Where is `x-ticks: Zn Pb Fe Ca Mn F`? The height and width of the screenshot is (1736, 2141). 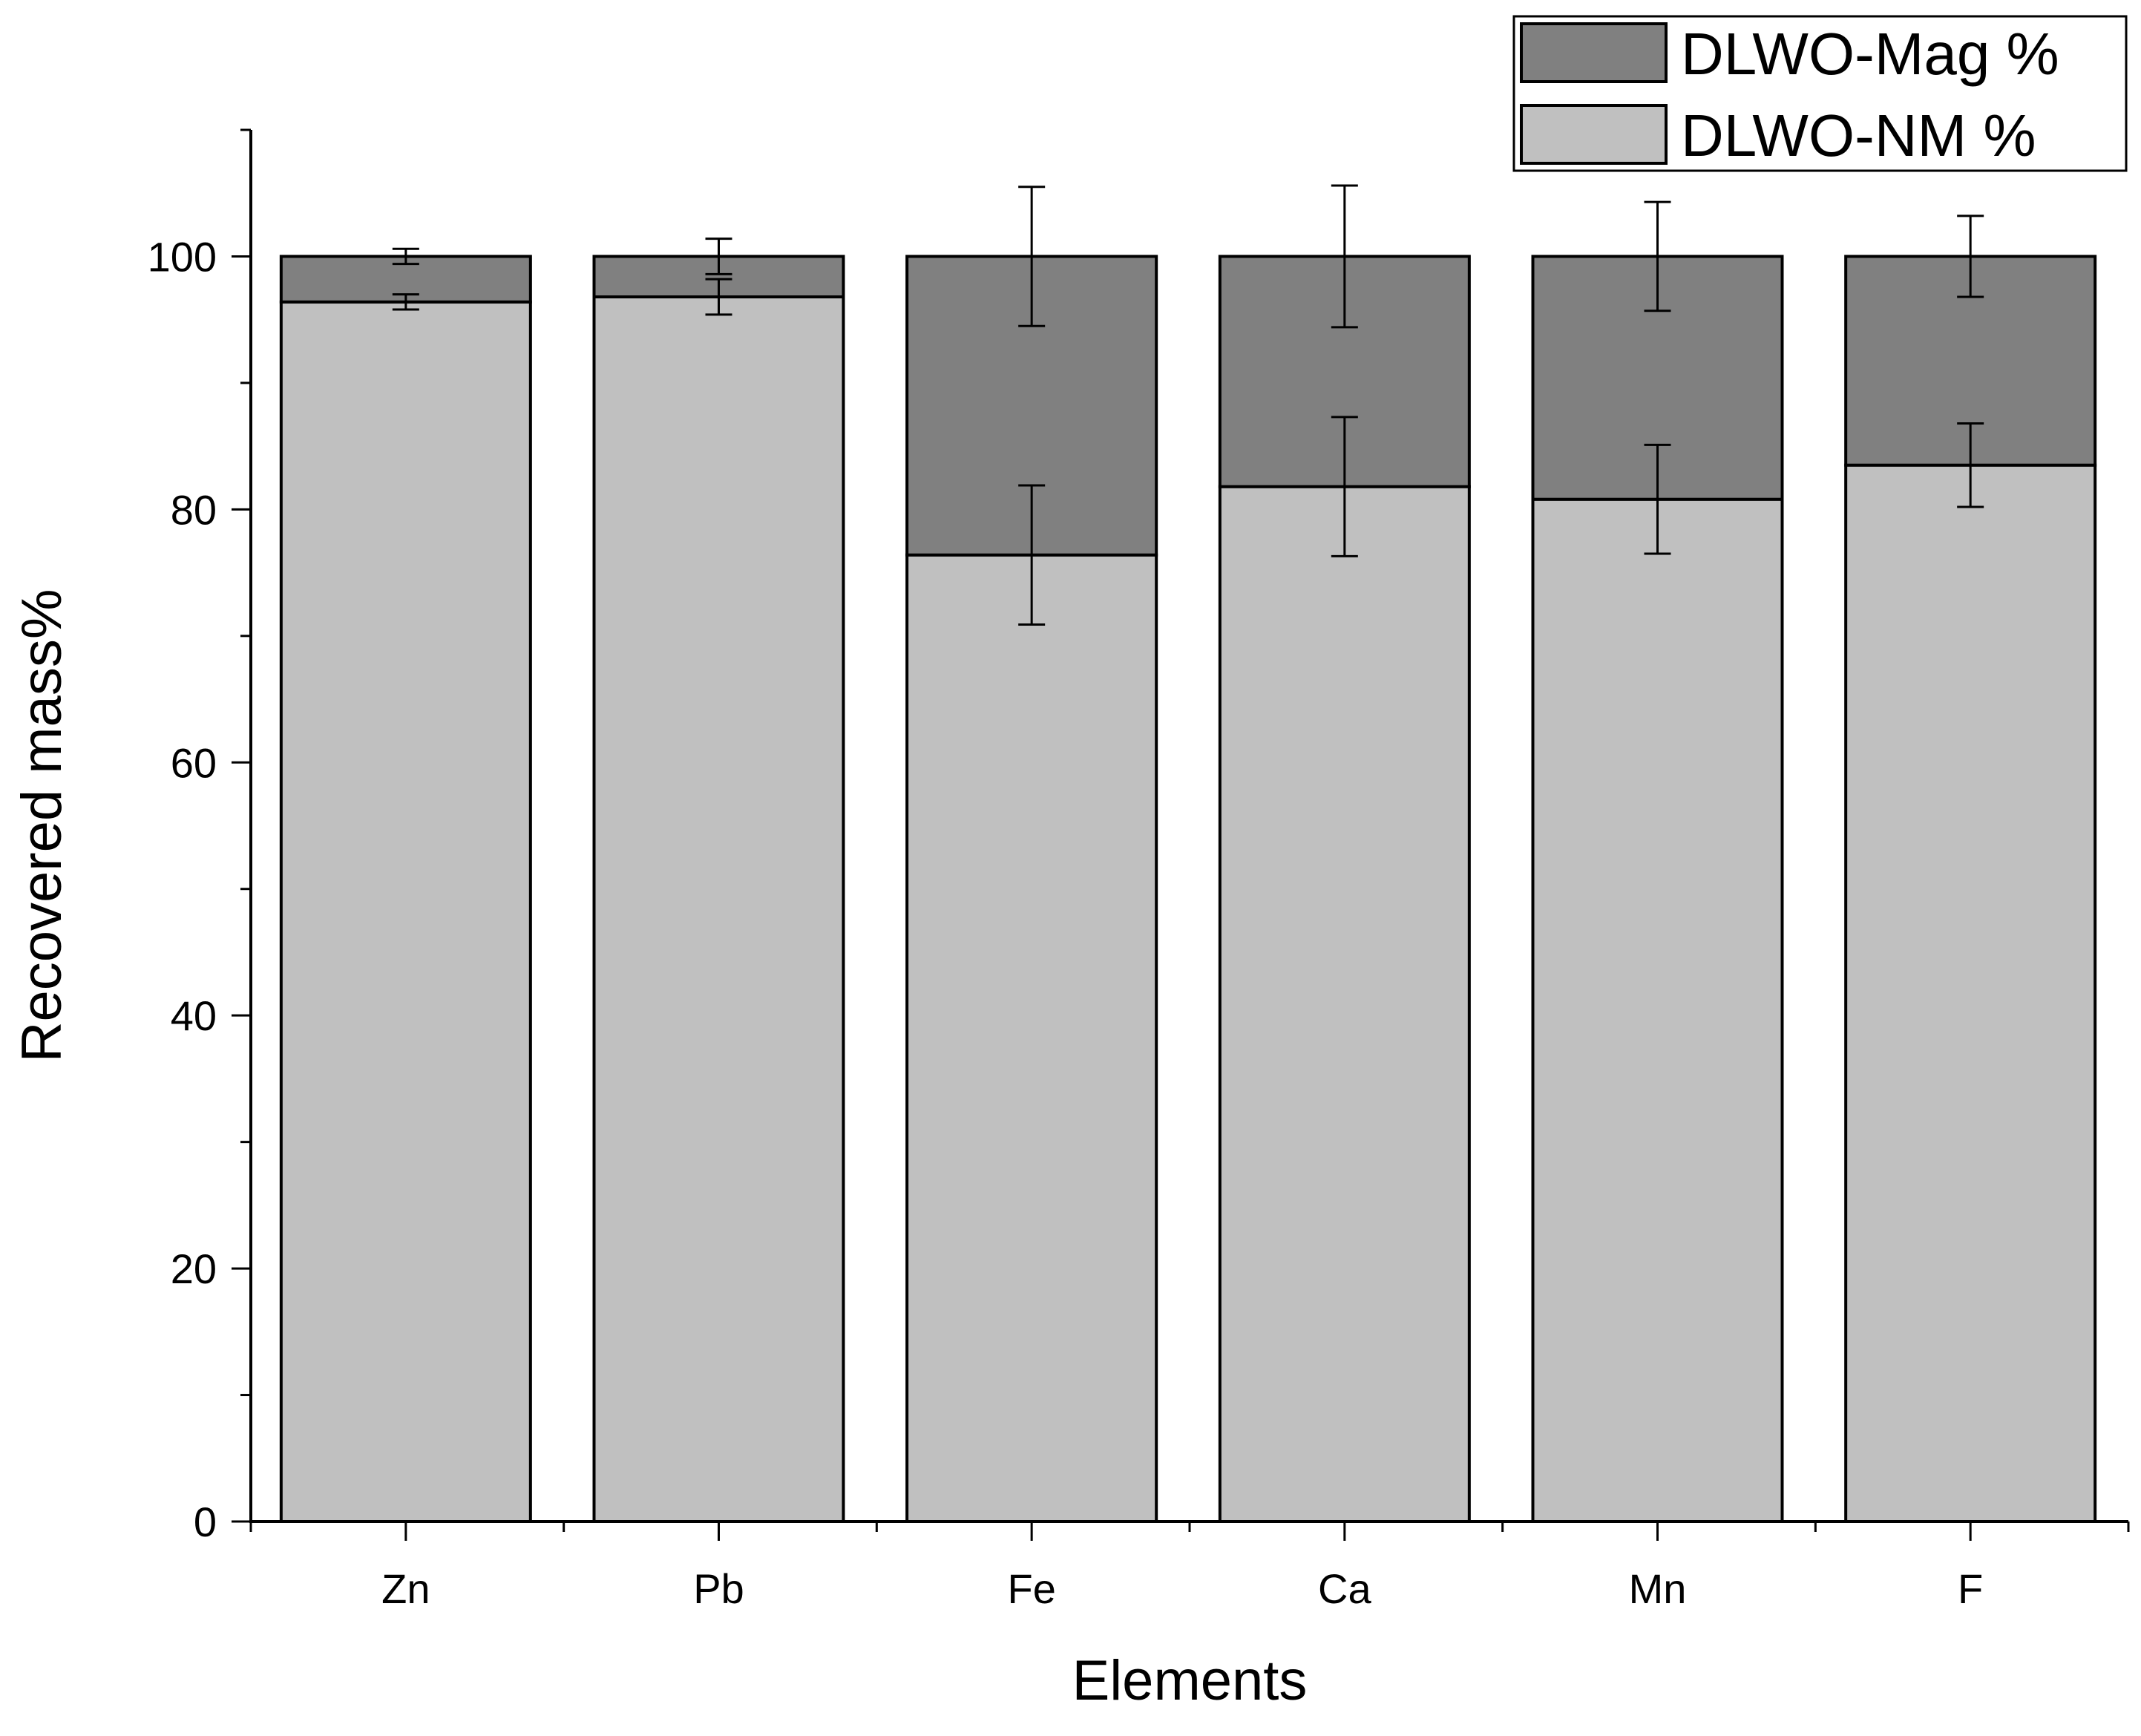 x-ticks: Zn Pb Fe Ca Mn F is located at coordinates (1189, 1567).